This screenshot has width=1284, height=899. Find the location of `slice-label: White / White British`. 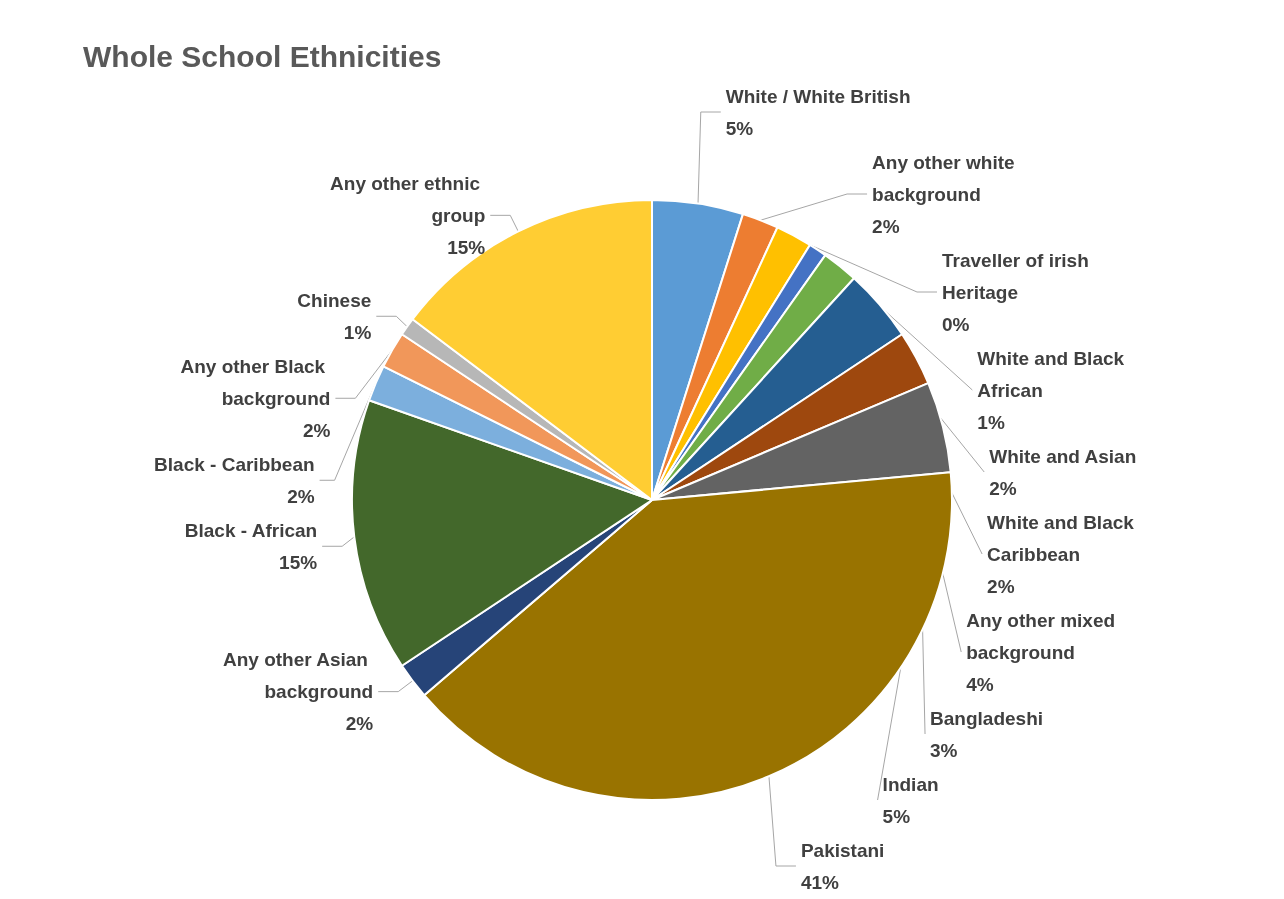

slice-label: White / White British is located at coordinates (818, 96).